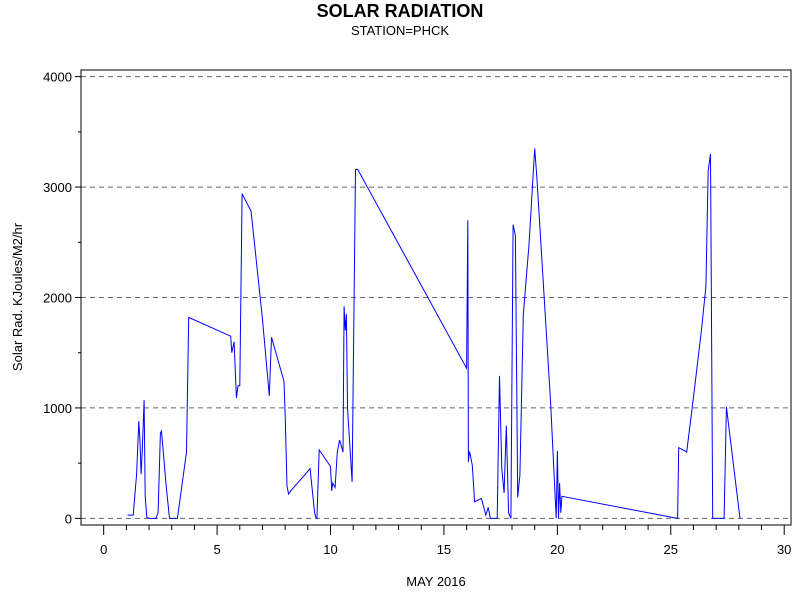 Image resolution: width=800 pixels, height=600 pixels. Describe the element at coordinates (671, 549) in the screenshot. I see `x-tick-label-25: 25` at that location.